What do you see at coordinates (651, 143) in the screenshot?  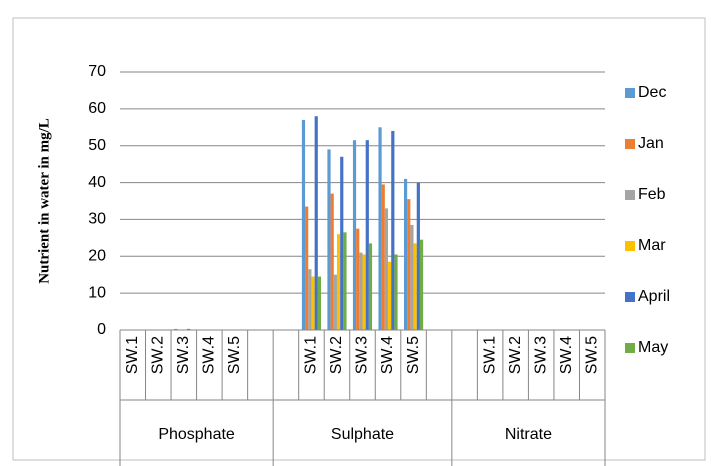 I see `legend-label: Jan` at bounding box center [651, 143].